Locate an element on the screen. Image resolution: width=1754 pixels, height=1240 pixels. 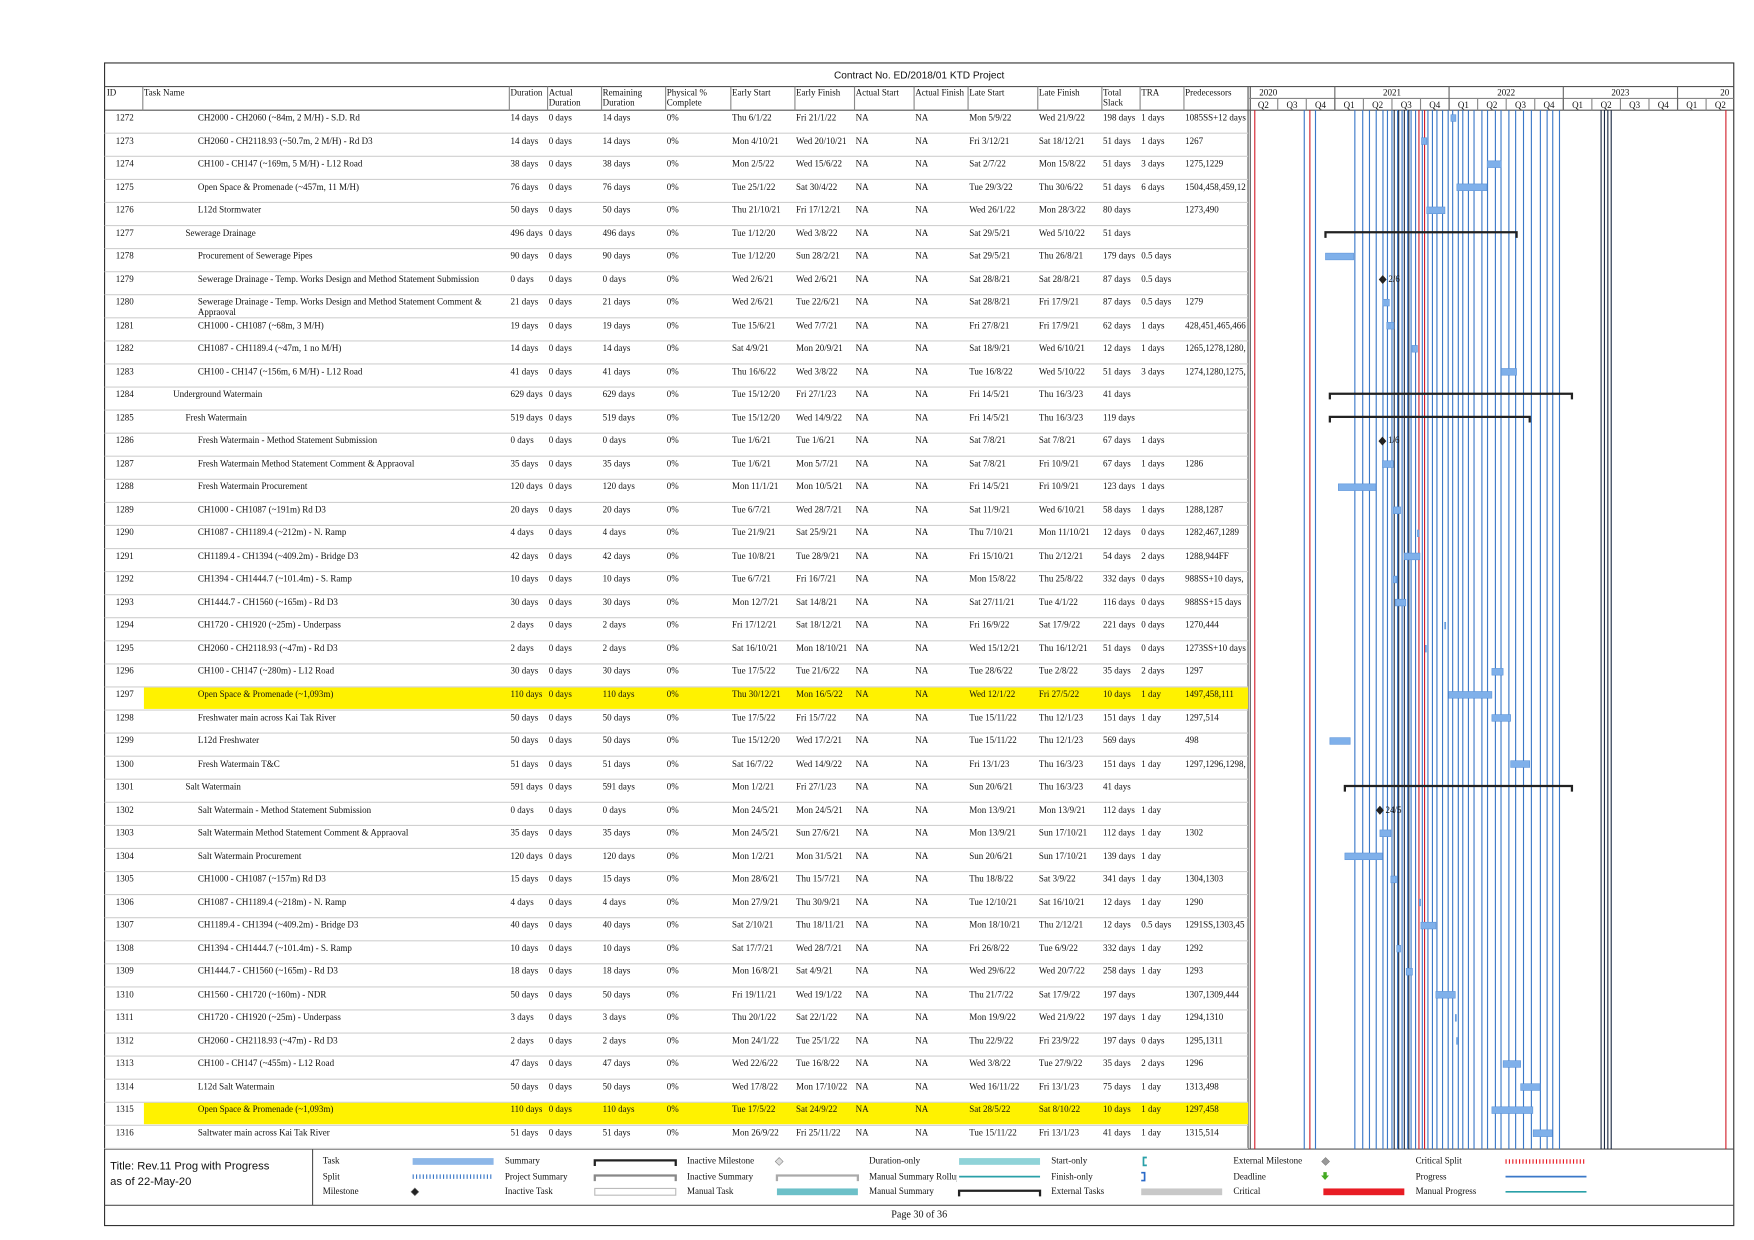
task-id: 1301 is located at coordinates (124, 787).